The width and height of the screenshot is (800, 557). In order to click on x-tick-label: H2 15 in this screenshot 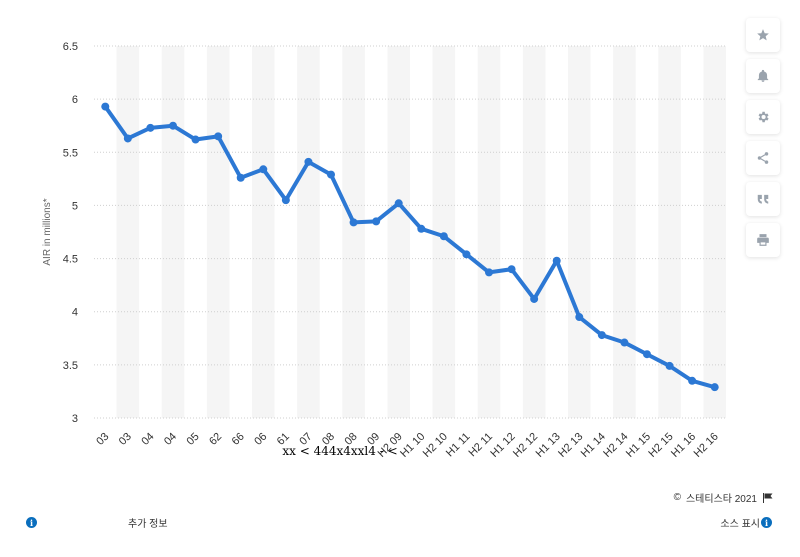, I will do `click(660, 445)`.